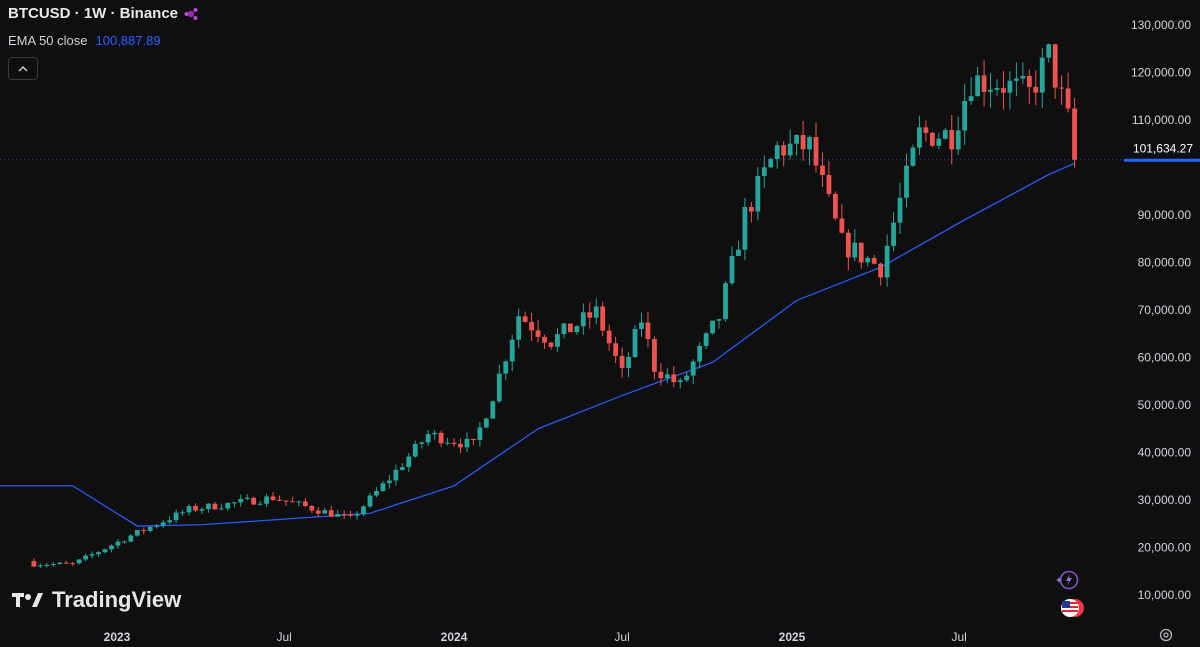 This screenshot has width=1200, height=647. Describe the element at coordinates (1165, 595) in the screenshot. I see `price-tick-label: 10,000.00` at that location.